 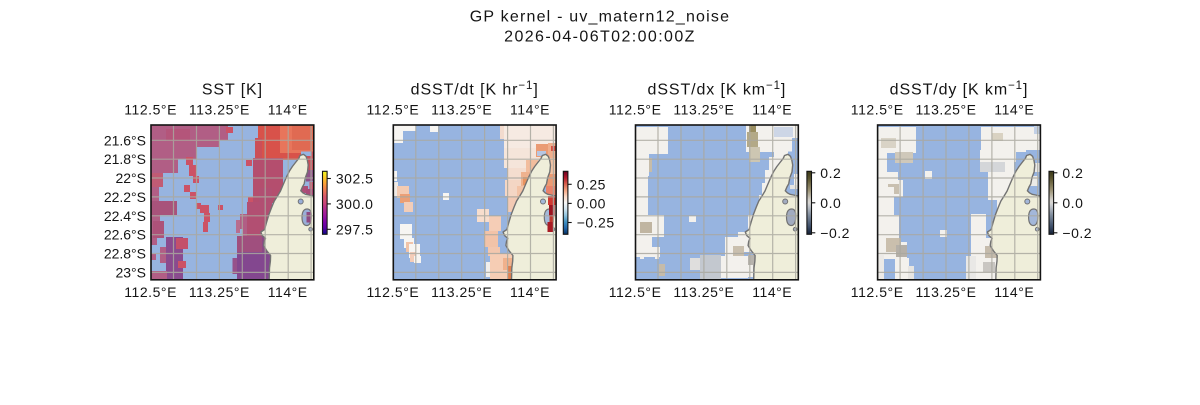 What do you see at coordinates (125, 235) in the screenshot?
I see `svg-text: 22.6°S` at bounding box center [125, 235].